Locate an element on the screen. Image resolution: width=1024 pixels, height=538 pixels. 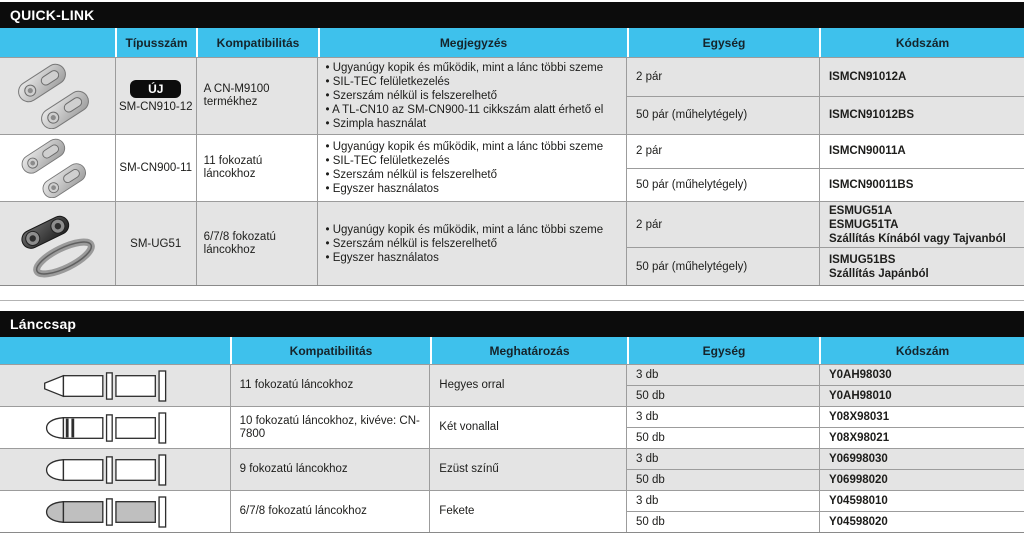
unit-row: 50 pár (műhelytégely) ISMCN91012BS is located at coordinates (825, 114).